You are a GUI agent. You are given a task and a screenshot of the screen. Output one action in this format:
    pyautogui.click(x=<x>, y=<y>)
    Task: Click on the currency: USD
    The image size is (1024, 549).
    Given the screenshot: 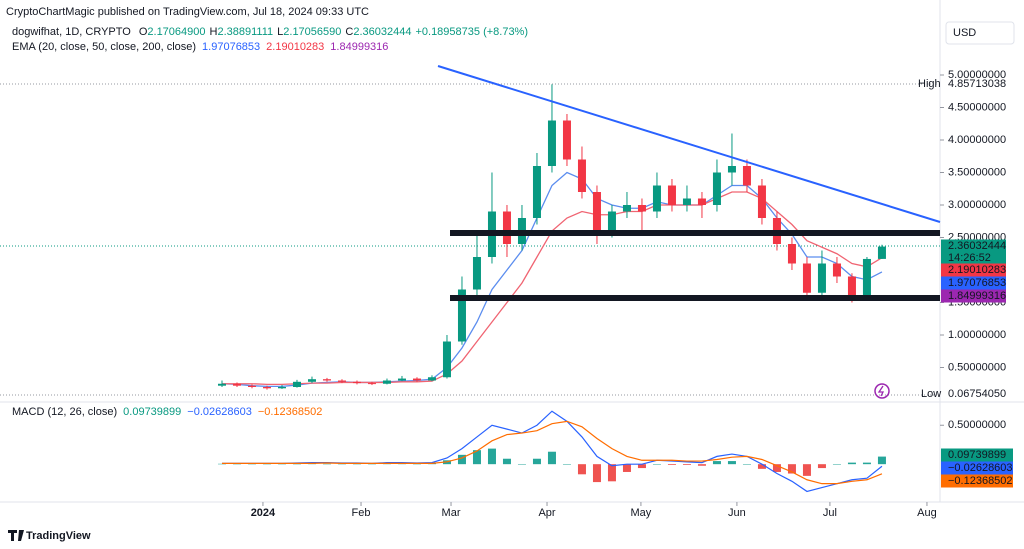 What is the action you would take?
    pyautogui.click(x=964, y=33)
    